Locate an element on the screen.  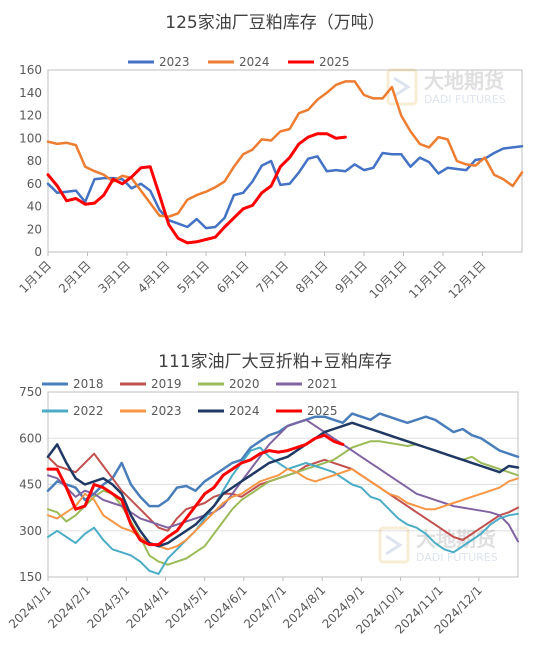
chart1-x-tick-label: 7月1日 is located at coordinates (272, 277).